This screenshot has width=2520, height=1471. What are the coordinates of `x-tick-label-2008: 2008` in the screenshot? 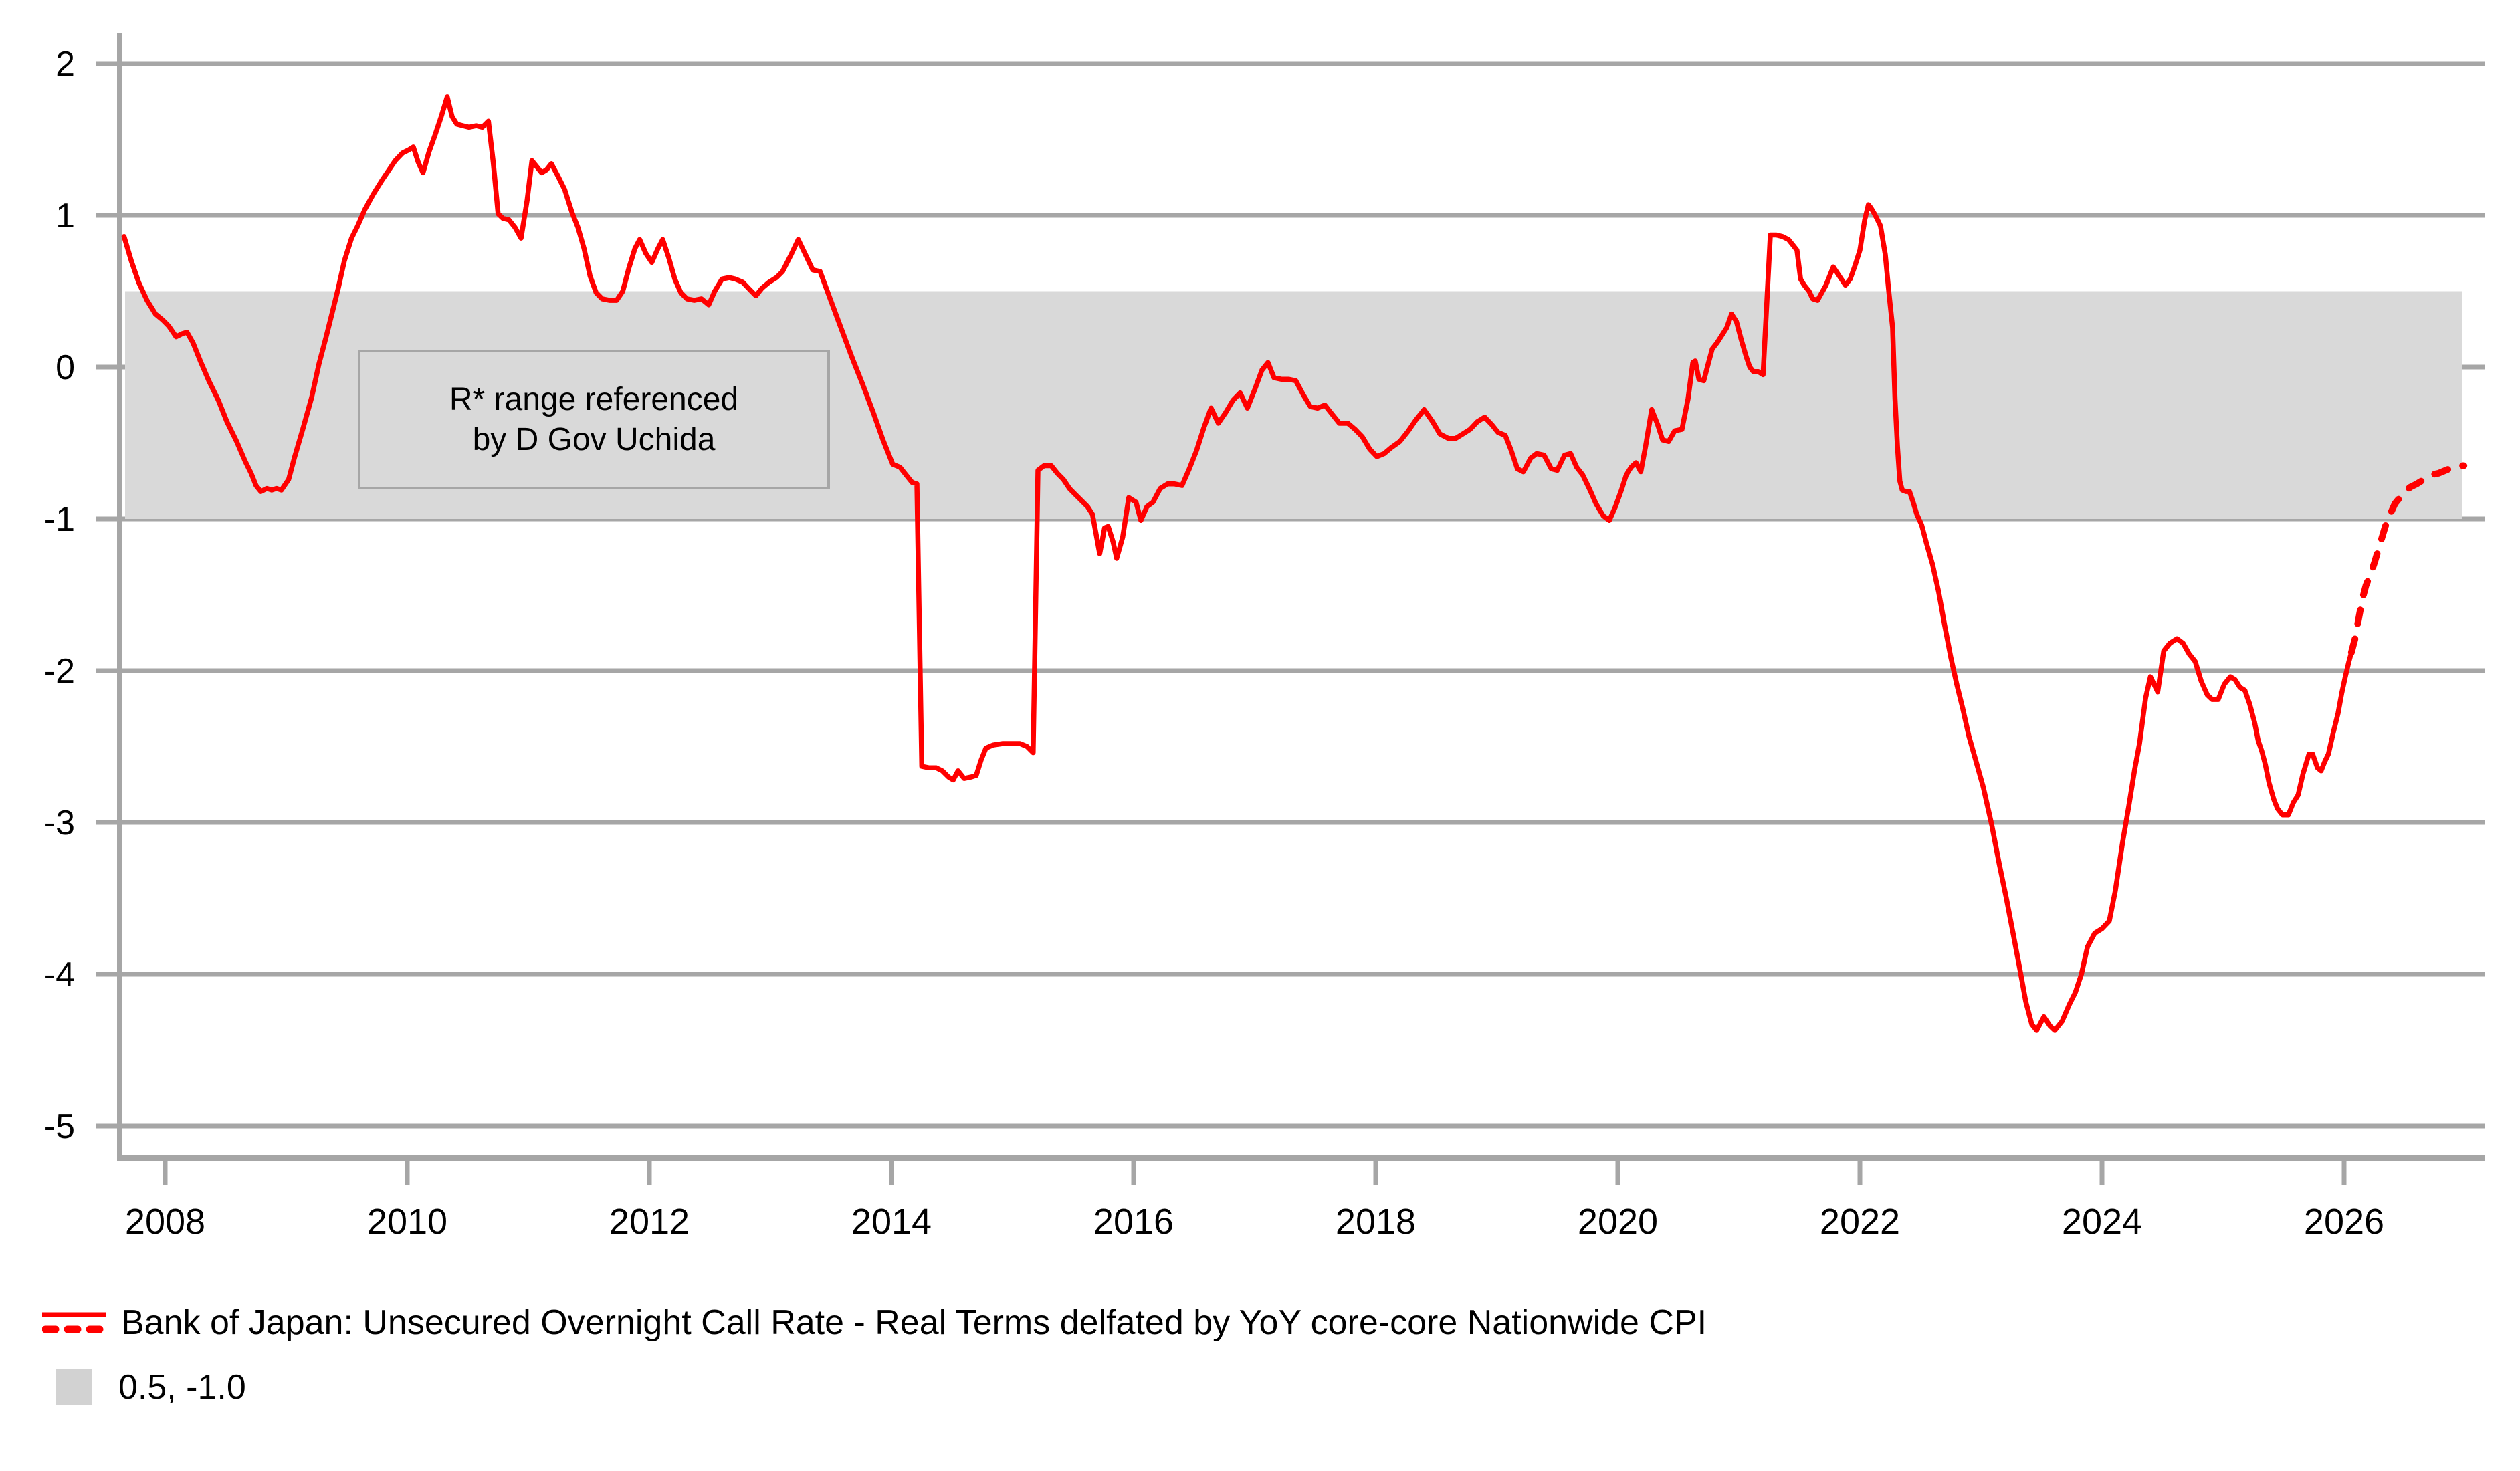 It's located at (165, 1222).